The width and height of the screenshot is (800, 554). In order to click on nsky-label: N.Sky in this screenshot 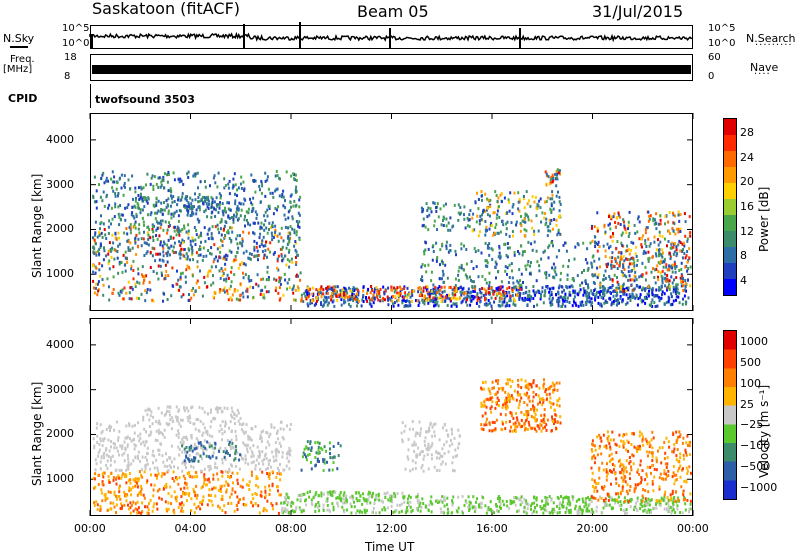, I will do `click(19, 38)`.